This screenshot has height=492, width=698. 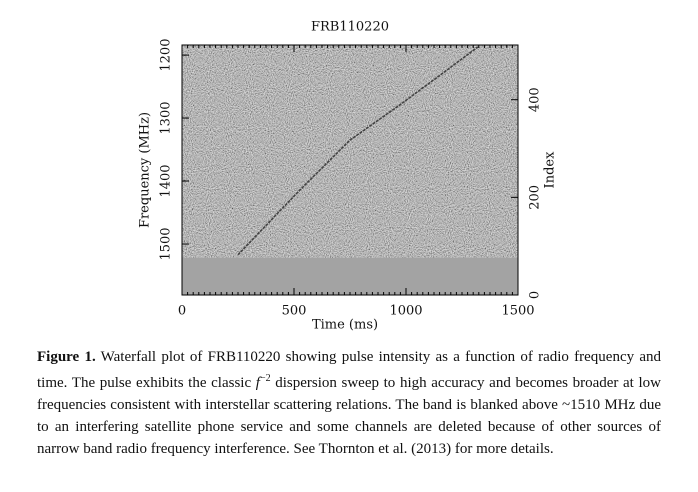 I want to click on y2-tick-label: 400, so click(x=535, y=99).